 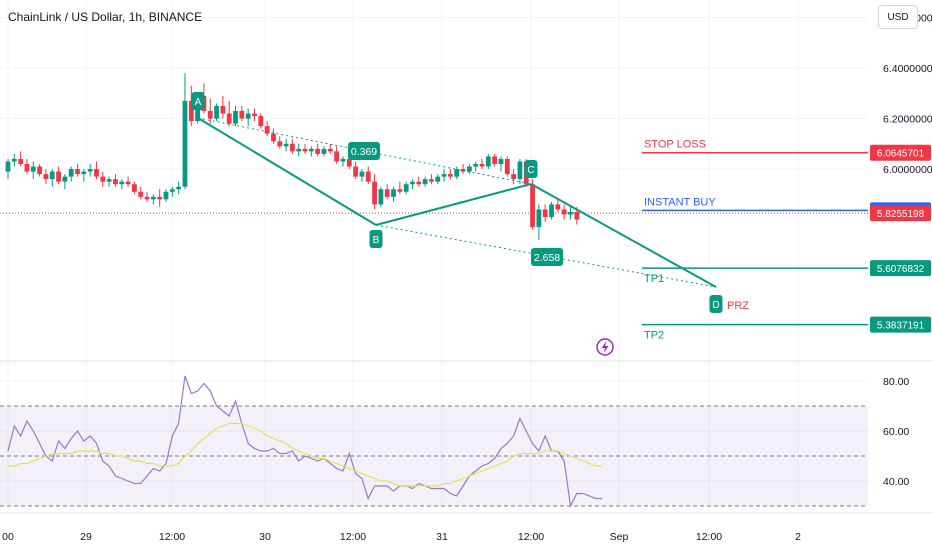 I want to click on pattern-point-label: B, so click(x=376, y=240).